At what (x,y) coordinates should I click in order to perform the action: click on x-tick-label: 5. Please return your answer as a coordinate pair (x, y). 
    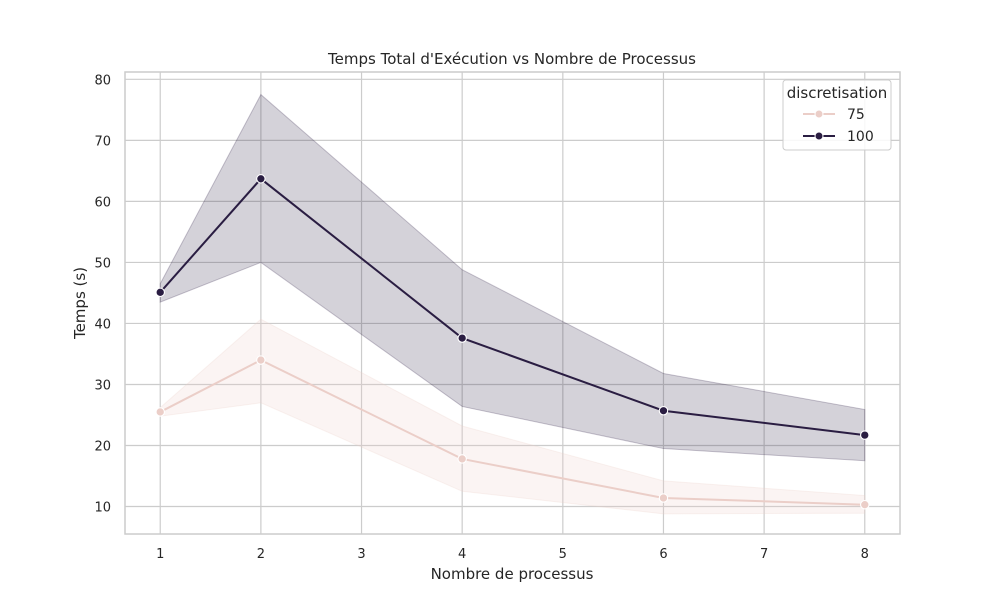
    Looking at the image, I should click on (563, 554).